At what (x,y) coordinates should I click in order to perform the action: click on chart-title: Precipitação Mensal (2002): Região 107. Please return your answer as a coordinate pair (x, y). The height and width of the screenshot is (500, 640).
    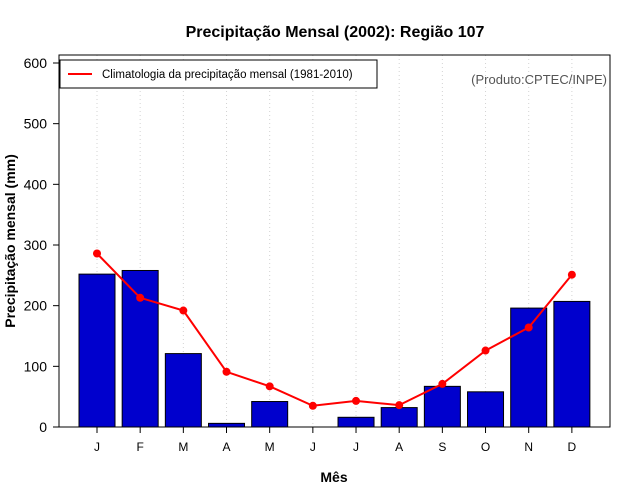
    Looking at the image, I should click on (335, 32).